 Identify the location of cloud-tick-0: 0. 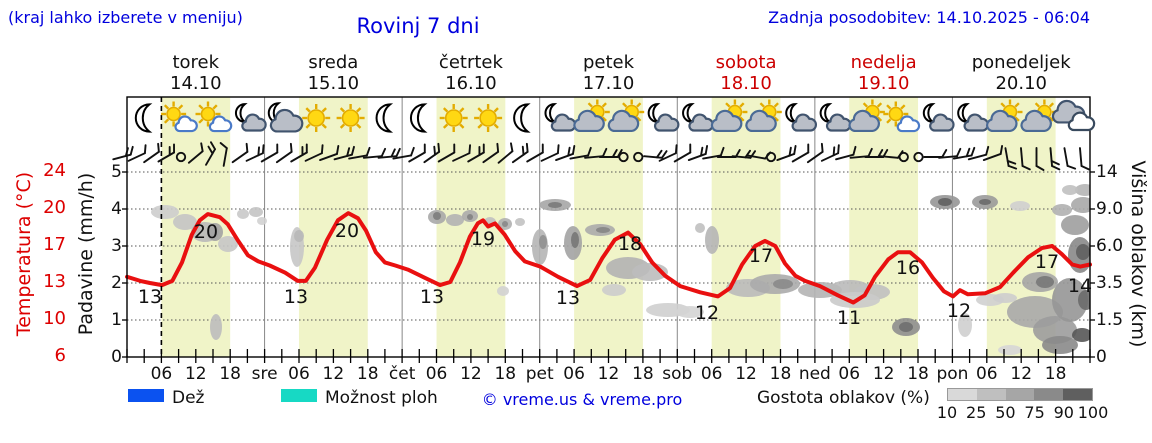
(1101, 357).